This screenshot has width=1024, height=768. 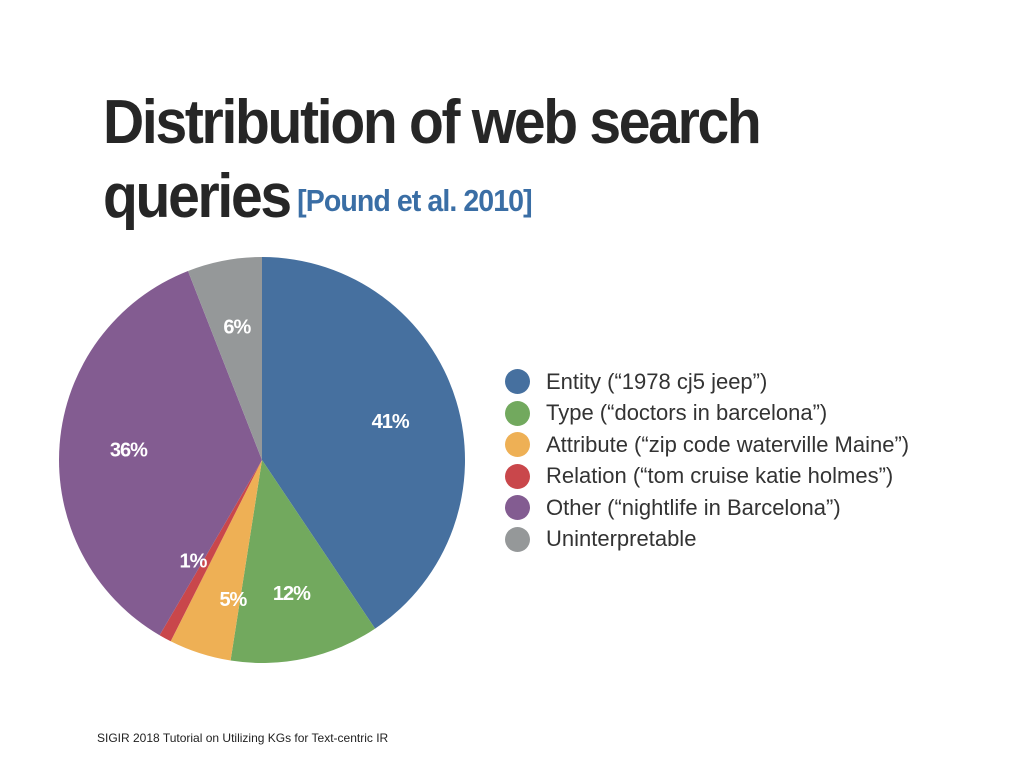 I want to click on legend-label-1: Entity (“1978 cj5 jeep”), so click(x=657, y=381).